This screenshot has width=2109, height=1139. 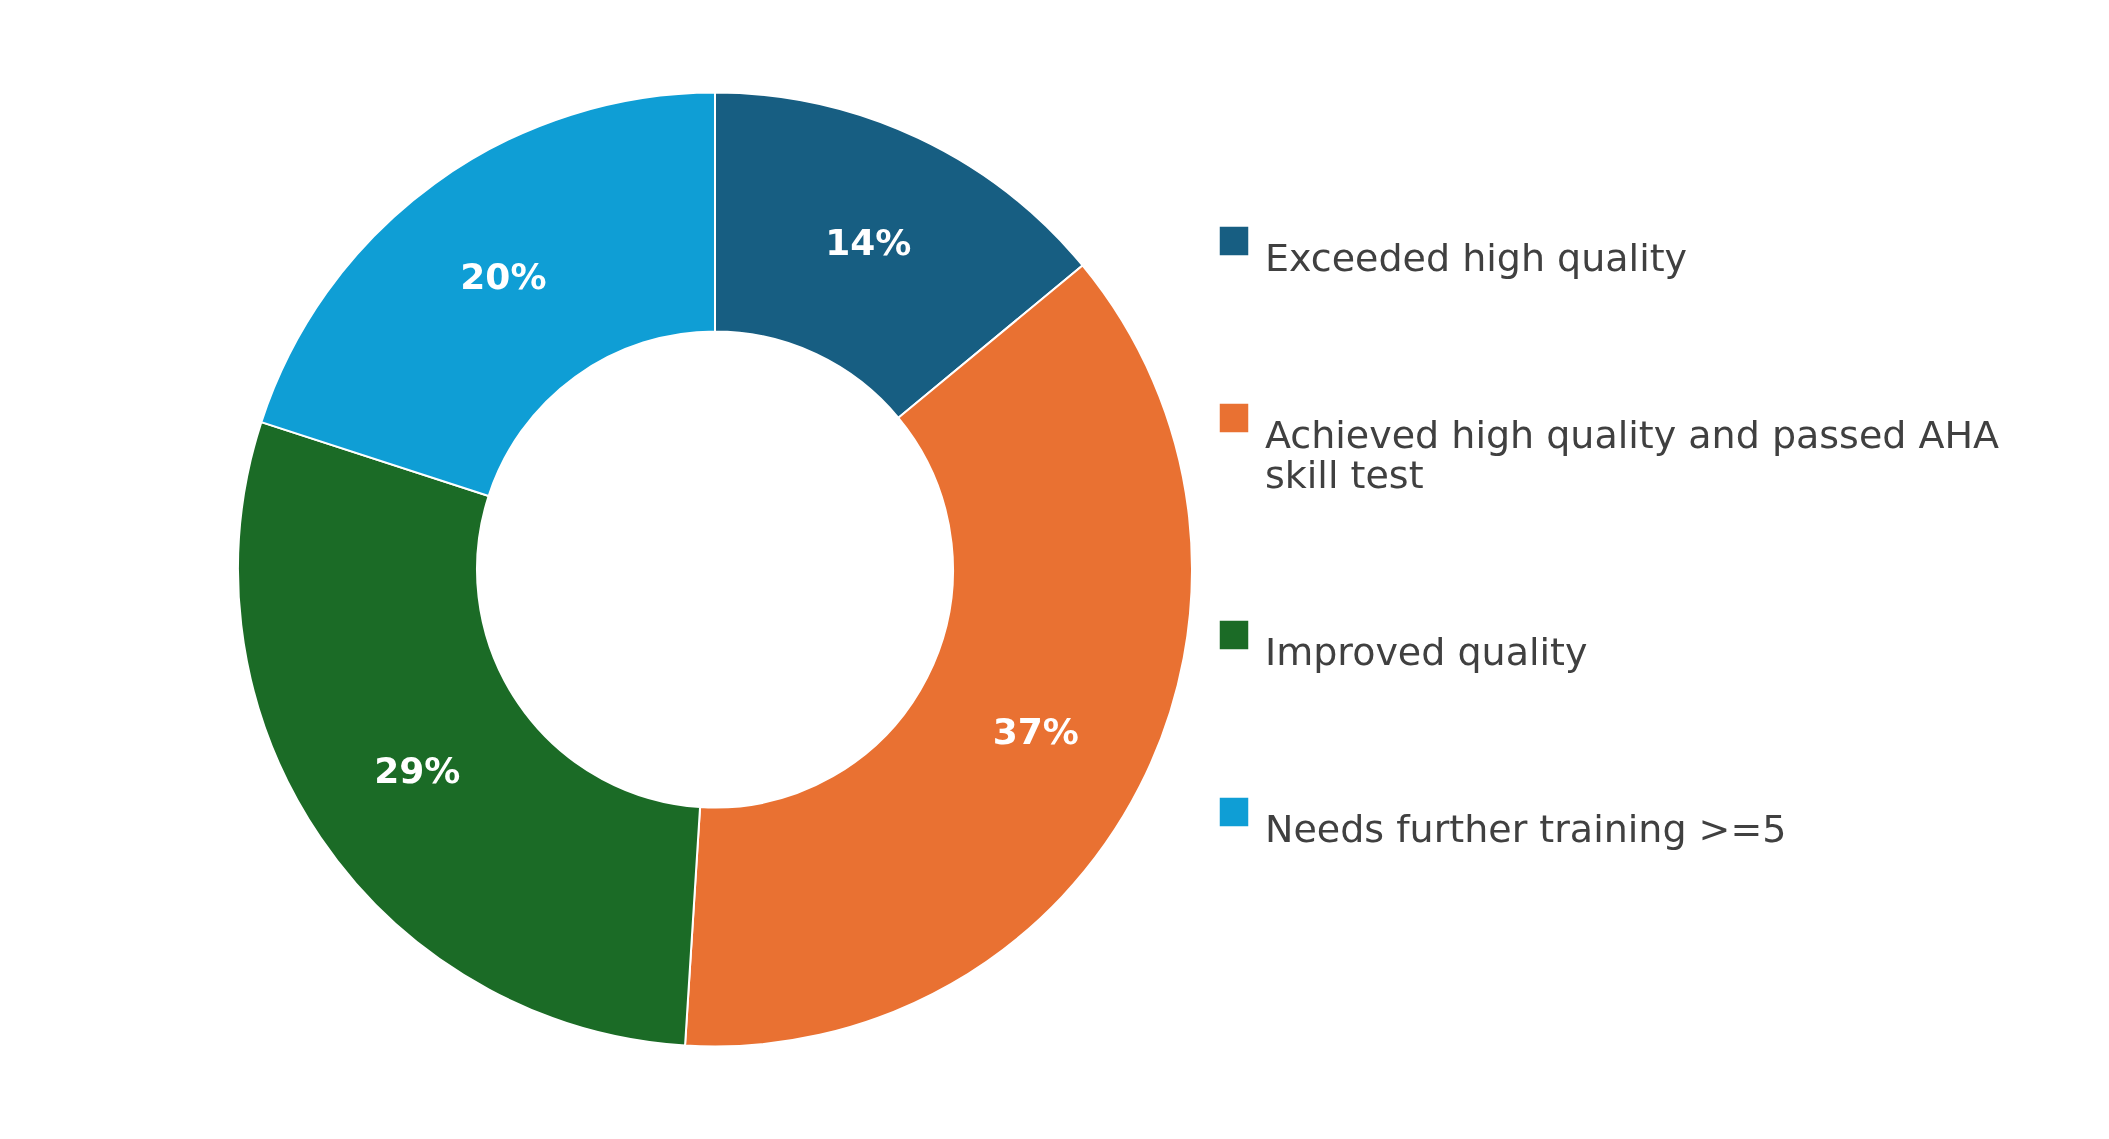 I want to click on data-label: 37%, so click(x=1035, y=731).